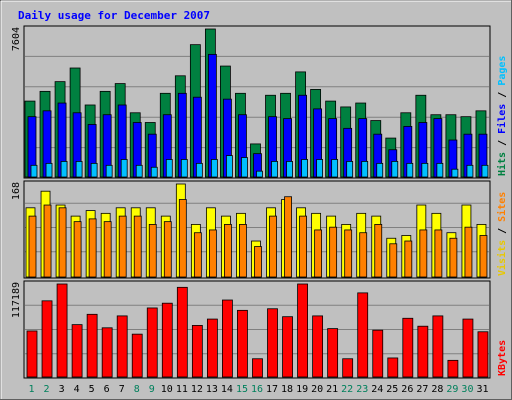  Describe the element at coordinates (467, 389) in the screenshot. I see `x-tick-label-day-30: 30` at that location.